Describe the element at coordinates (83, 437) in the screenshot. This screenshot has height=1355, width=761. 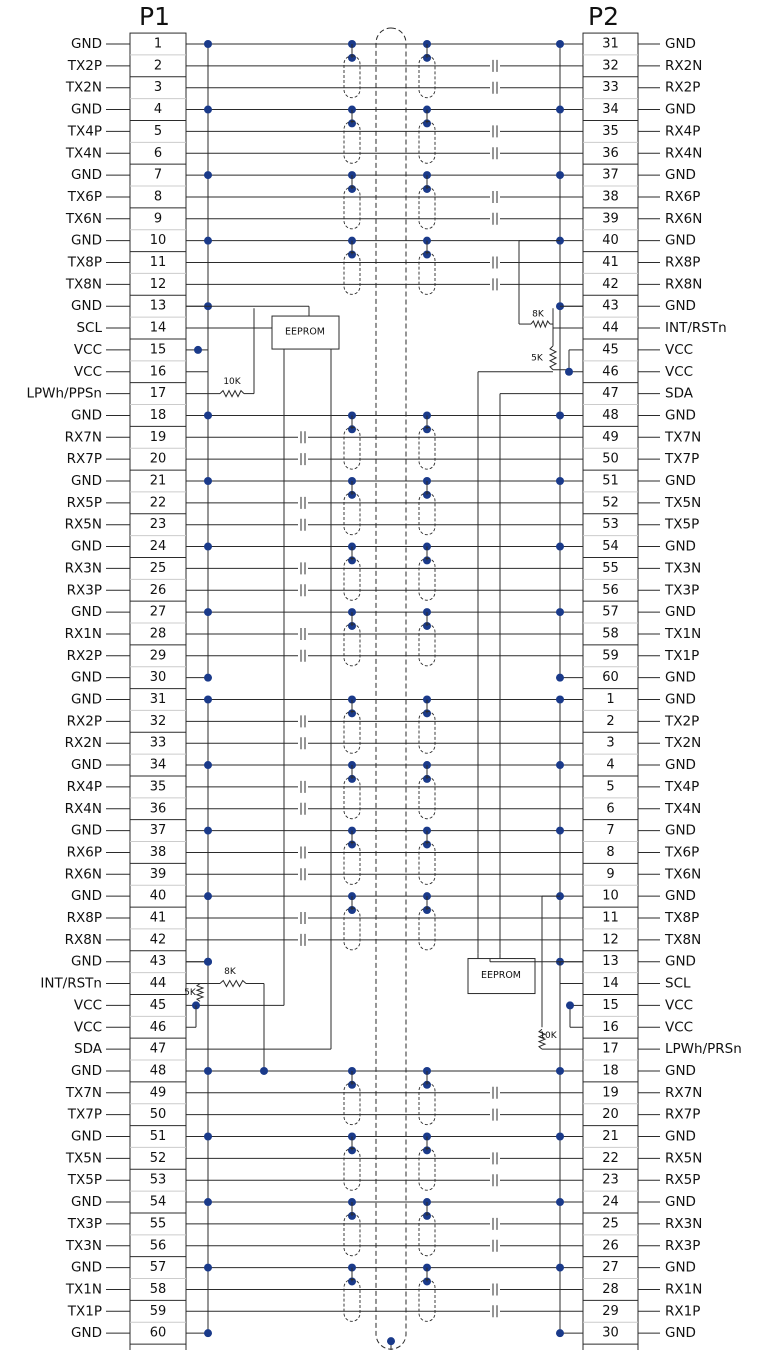
I see `p1-pin-label: RX7N` at that location.